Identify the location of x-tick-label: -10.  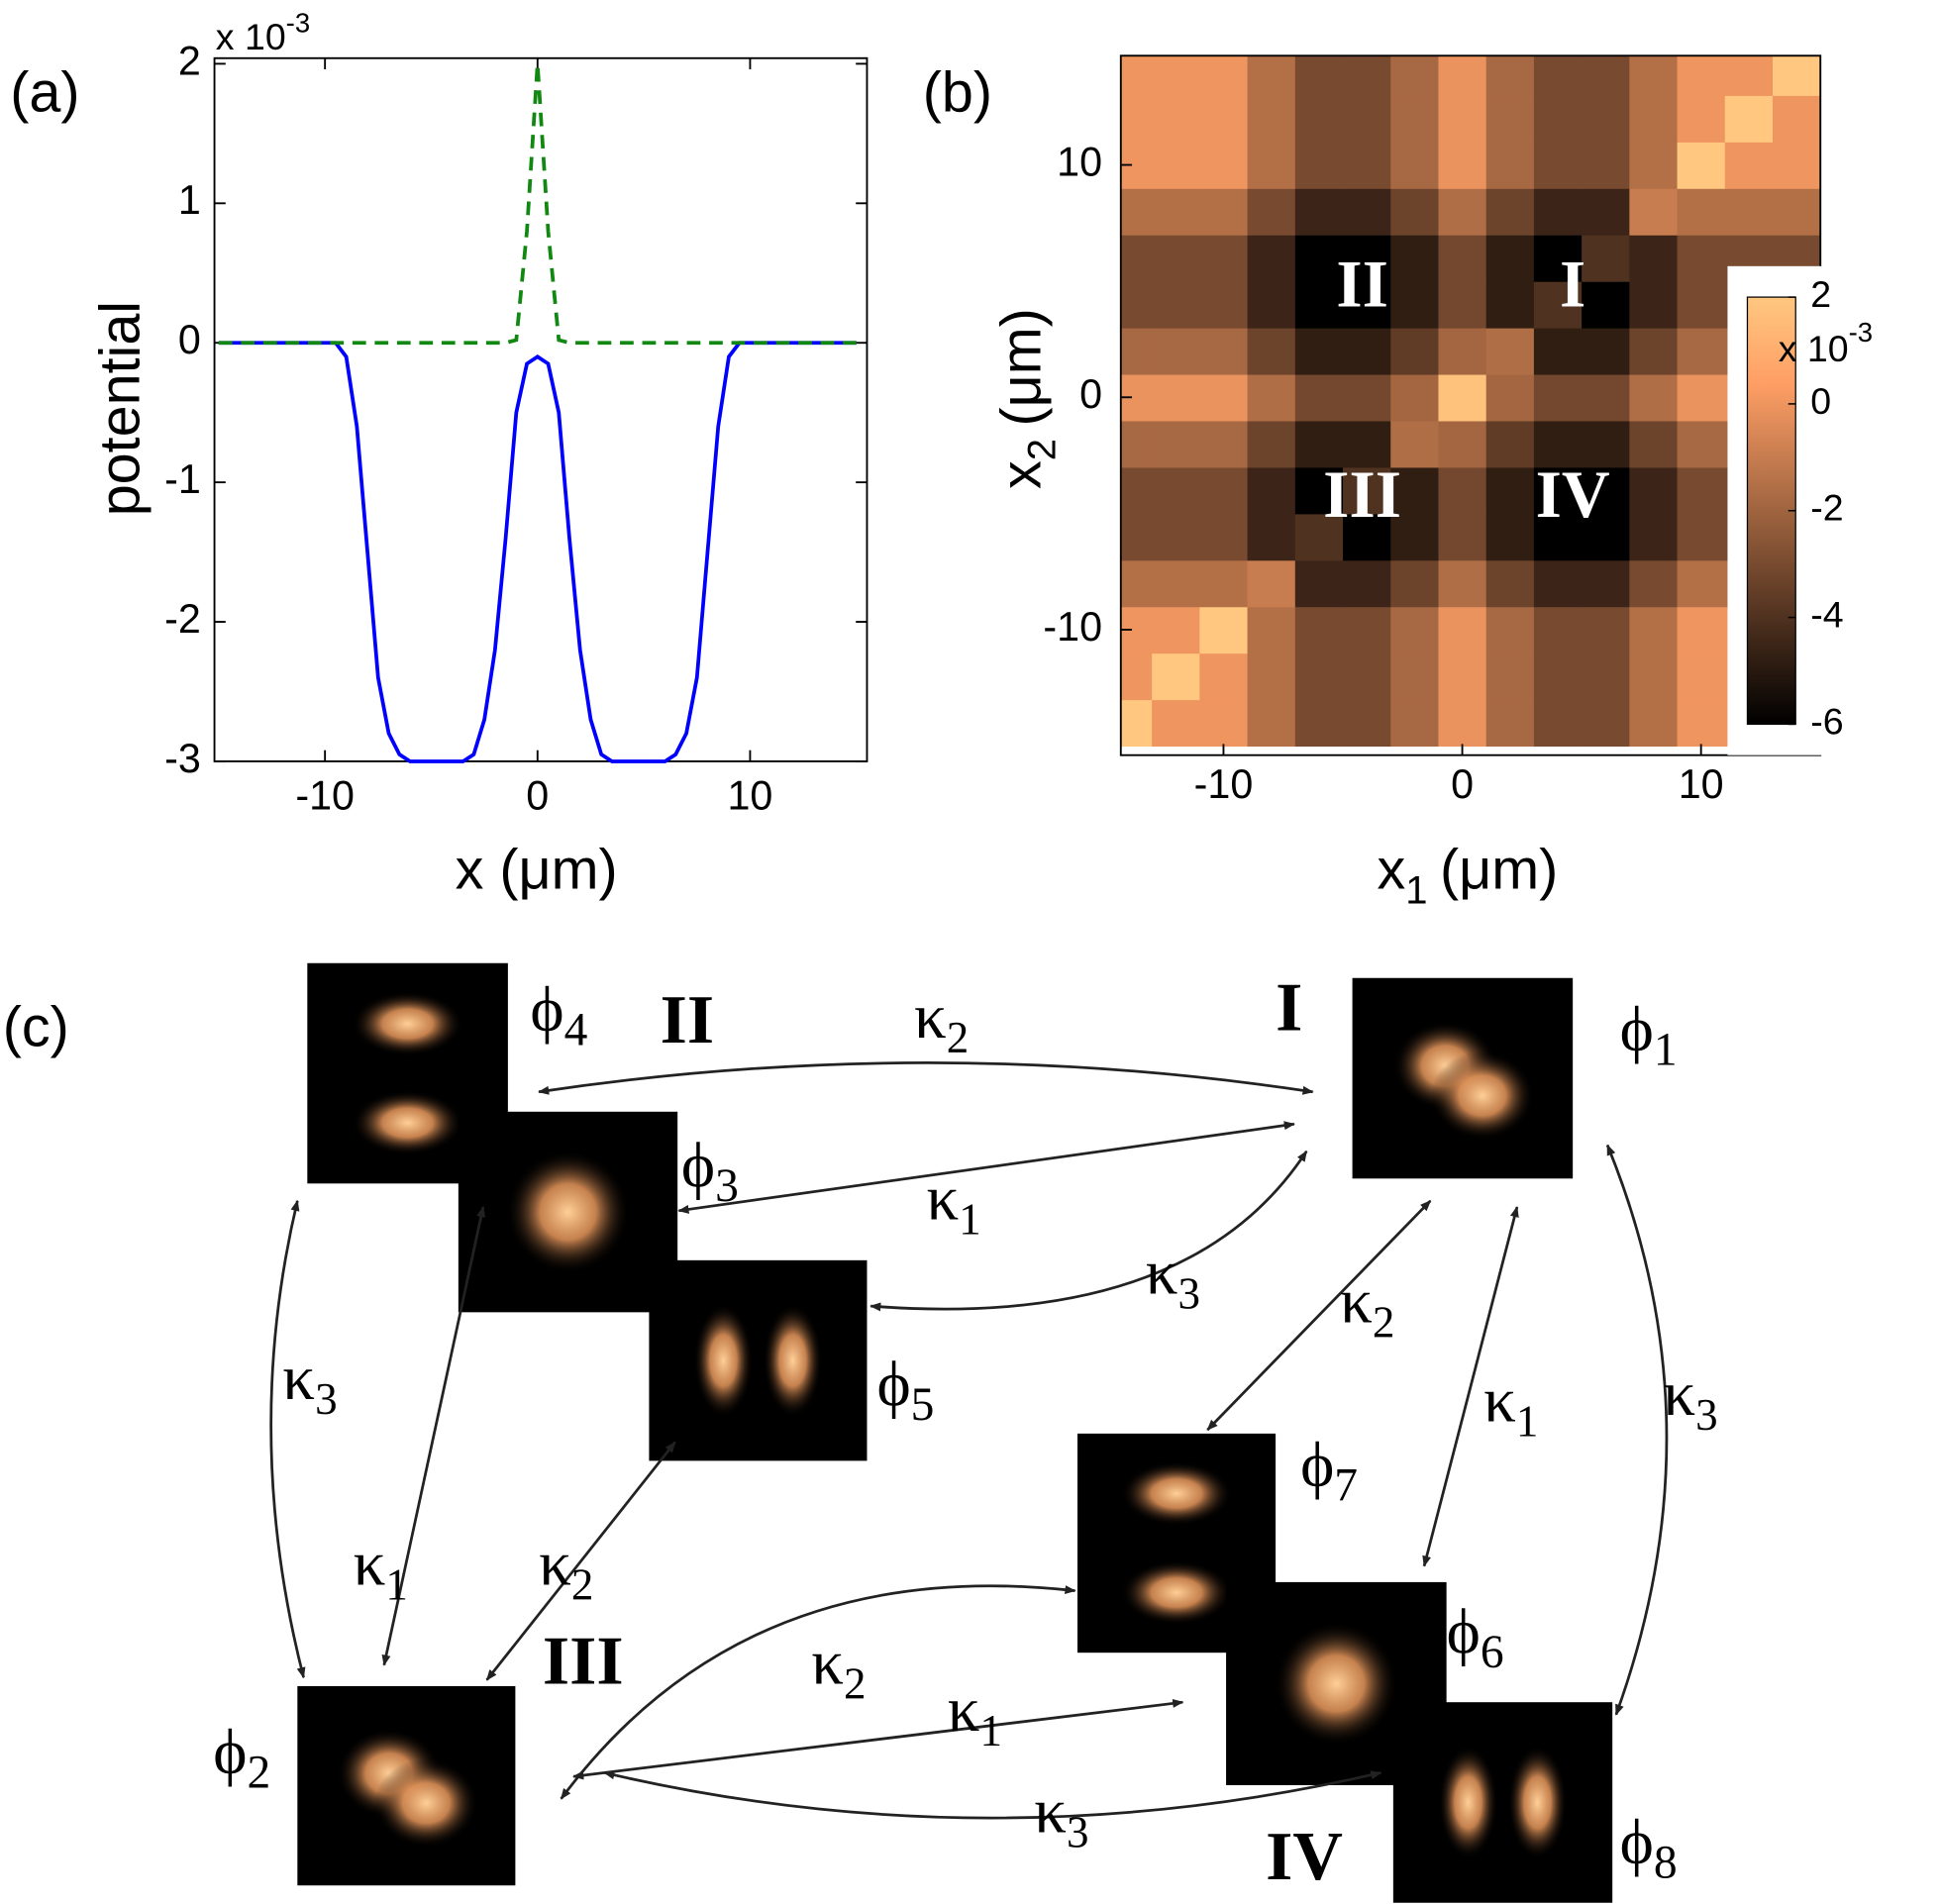
(1224, 784).